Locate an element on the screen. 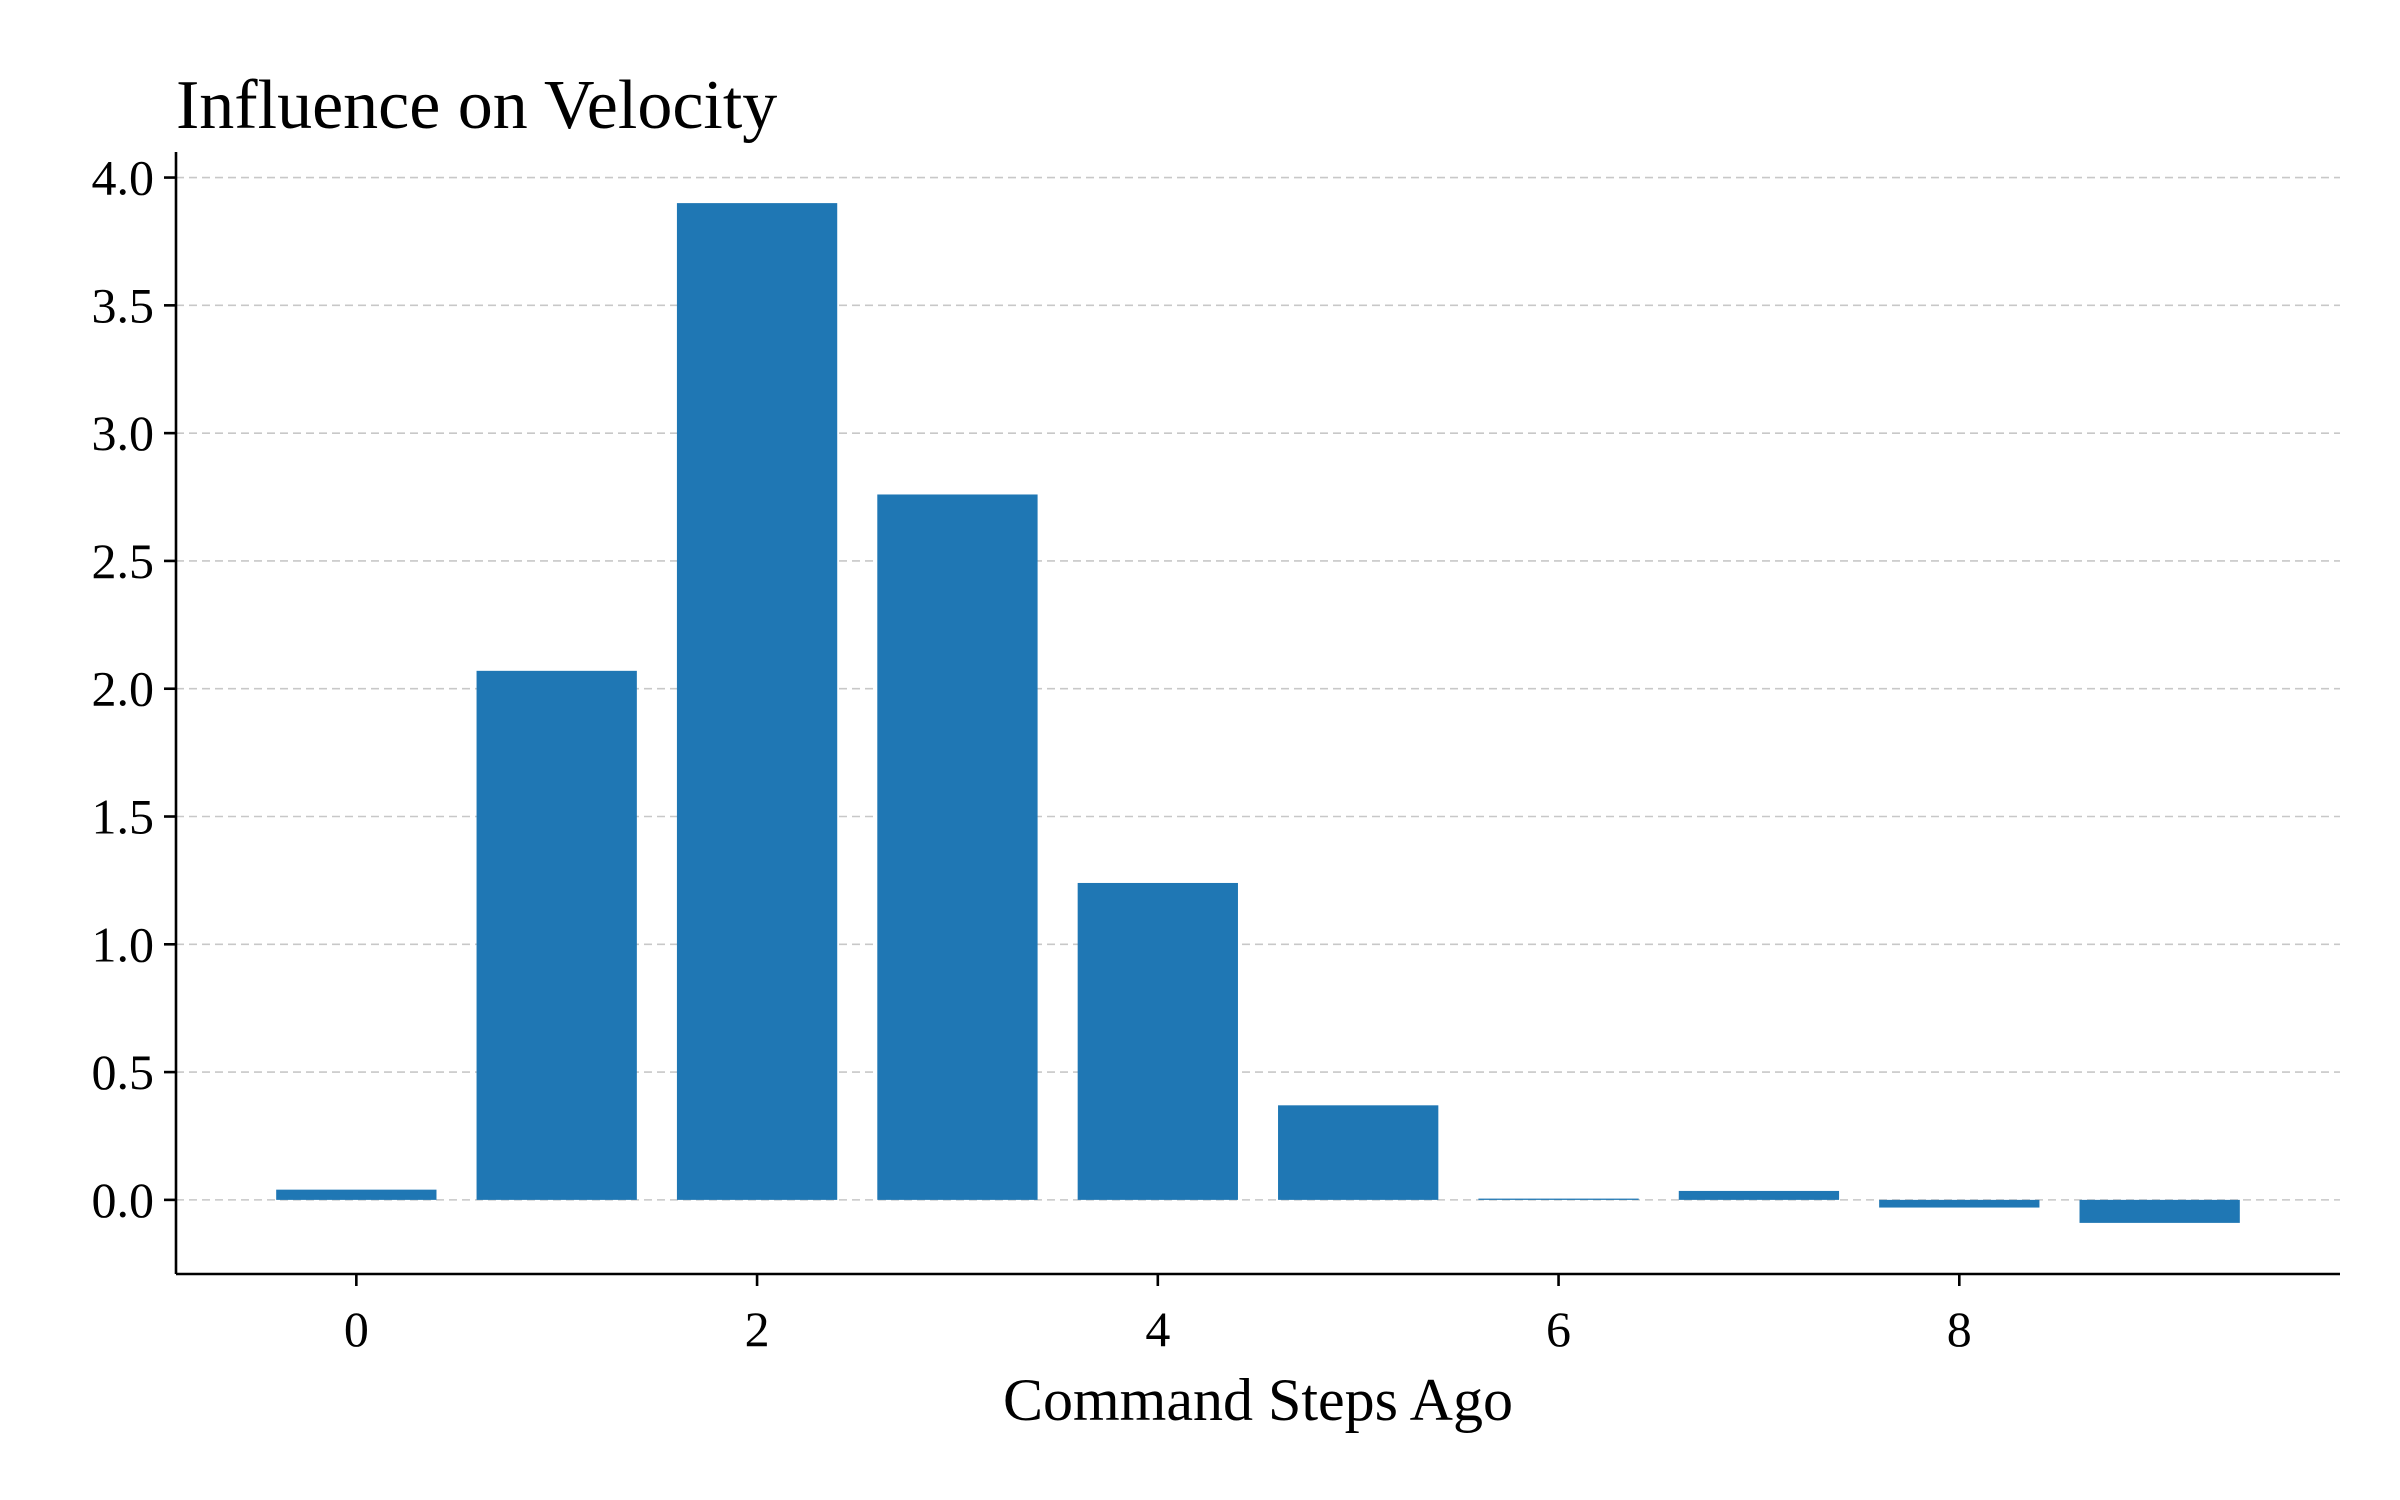 The width and height of the screenshot is (2400, 1500). y-tick-label-4: 2.0 is located at coordinates (123, 689).